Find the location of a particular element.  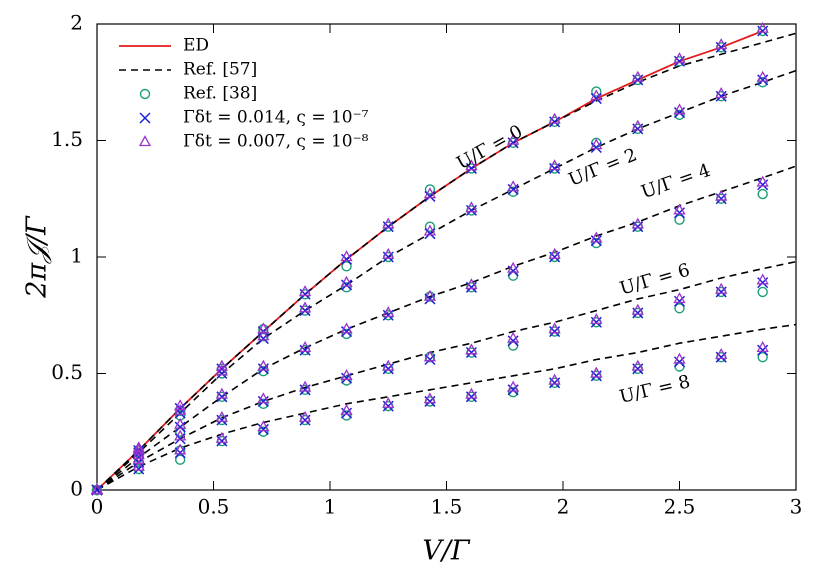

x-tick-label: 0.5 is located at coordinates (214, 507).